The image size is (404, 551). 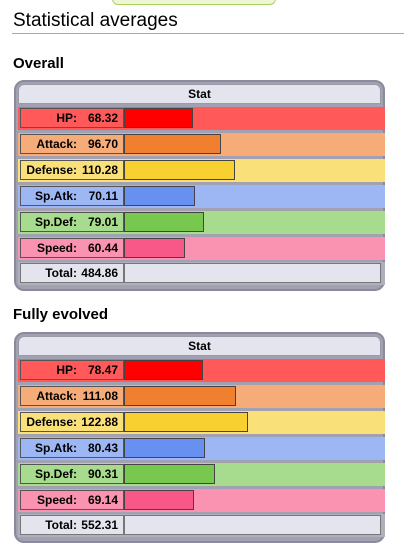 I want to click on stat-label: Defense: 110.28, so click(x=72, y=170).